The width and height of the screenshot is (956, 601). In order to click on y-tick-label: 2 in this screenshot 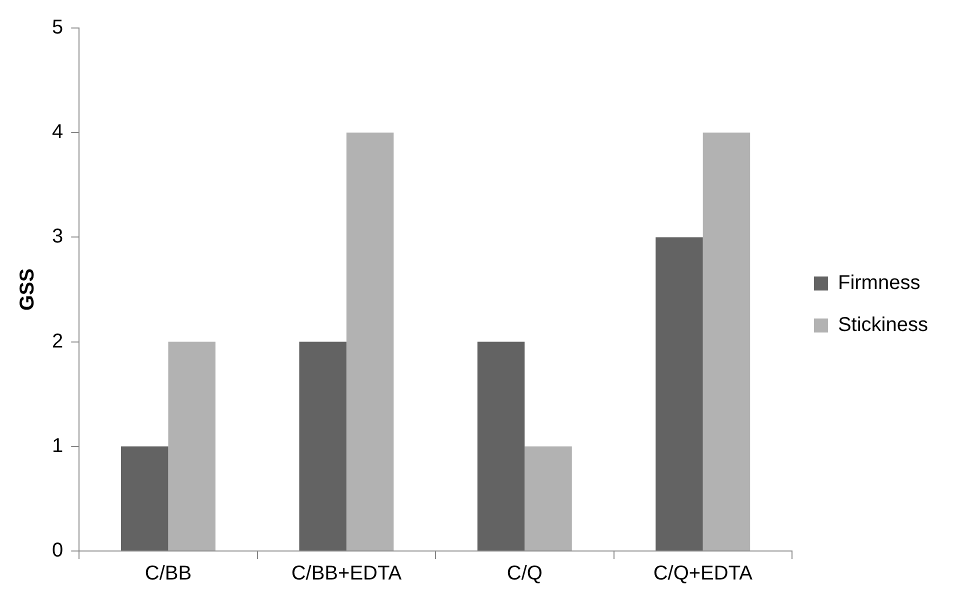, I will do `click(58, 341)`.